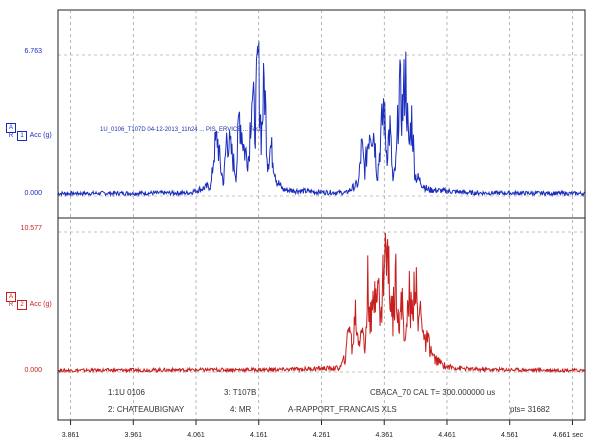  I want to click on top-ymin-label: 0.000, so click(33, 193).